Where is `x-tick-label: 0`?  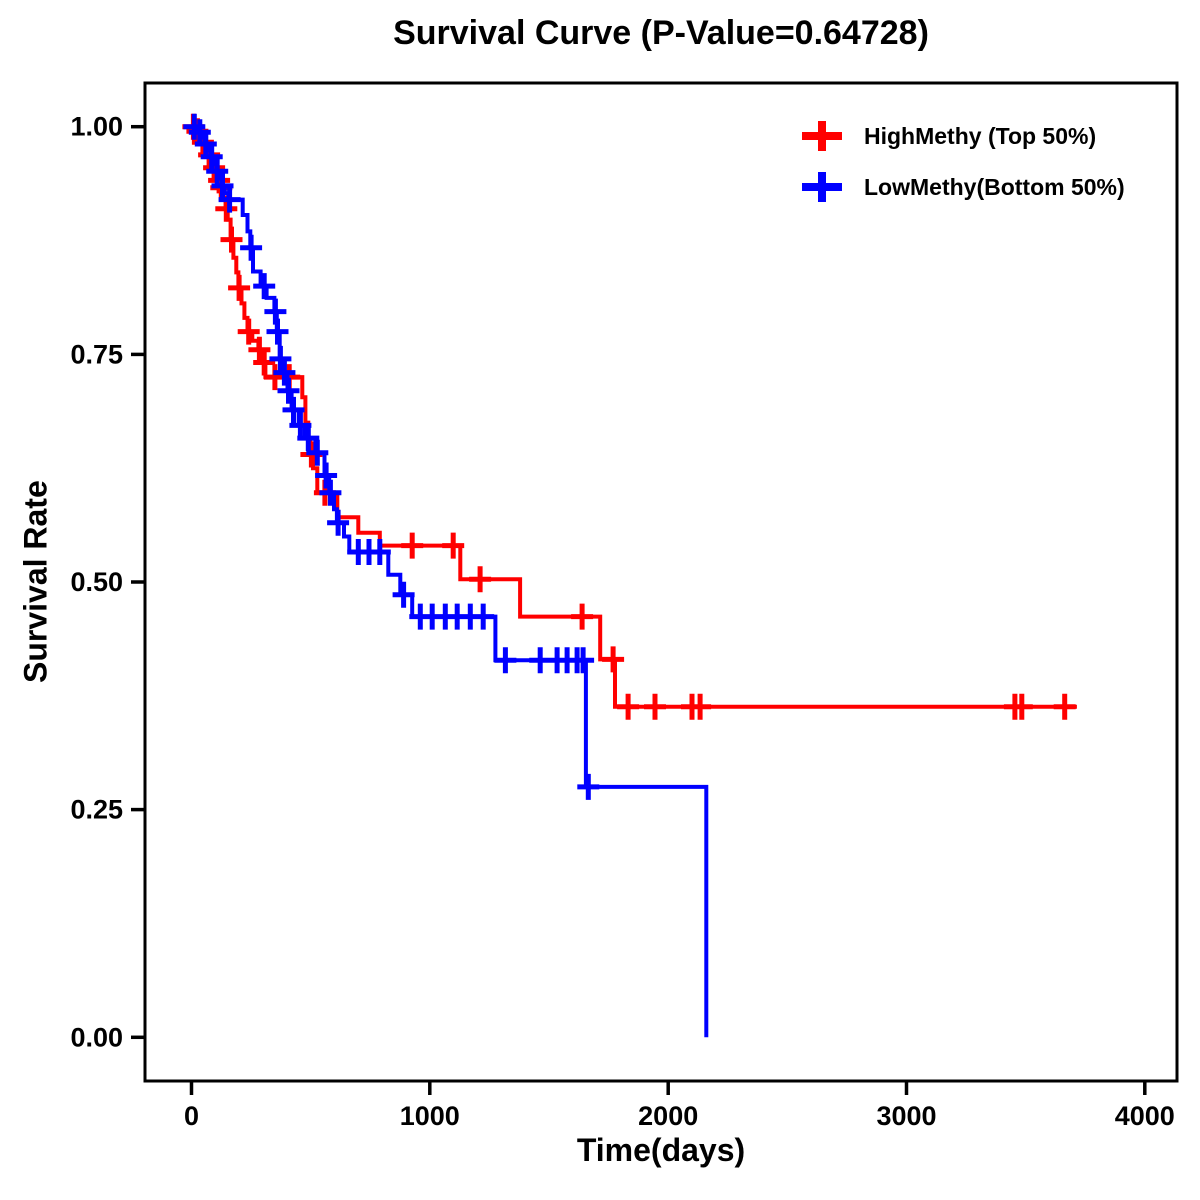 x-tick-label: 0 is located at coordinates (191, 1116).